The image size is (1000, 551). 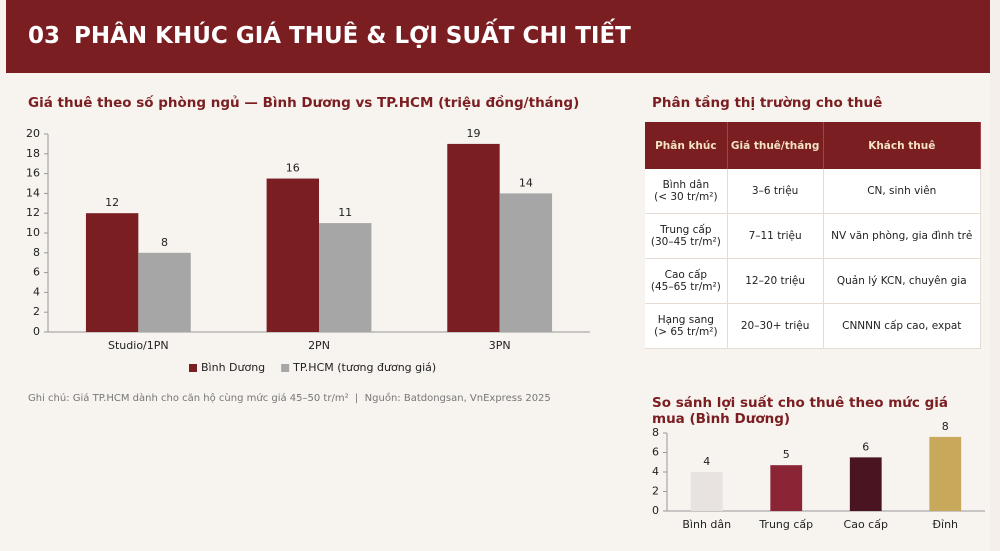 What do you see at coordinates (352, 36) in the screenshot?
I see `header-title: PHÂN KHÚC GIÁ THUÊ & LỢI SUẤT CHI TIẾT` at bounding box center [352, 36].